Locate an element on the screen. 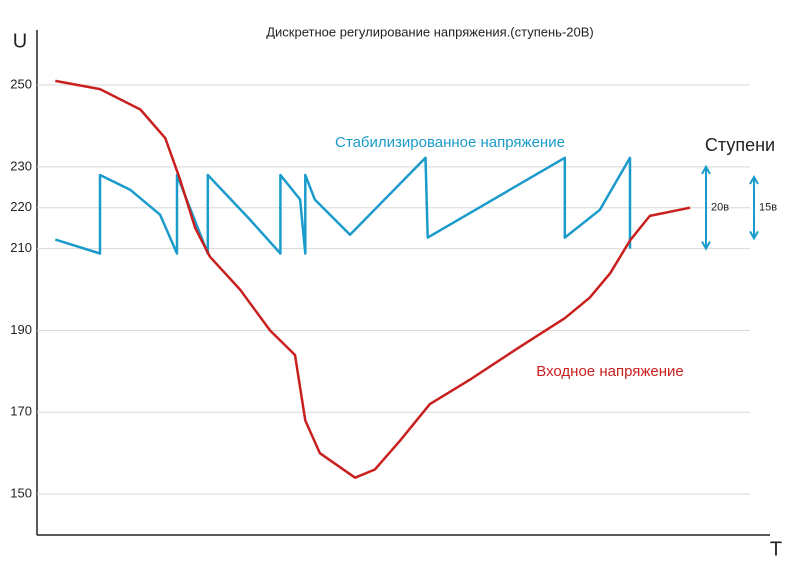 This screenshot has width=800, height=579. y-axis-label: U is located at coordinates (20, 41).